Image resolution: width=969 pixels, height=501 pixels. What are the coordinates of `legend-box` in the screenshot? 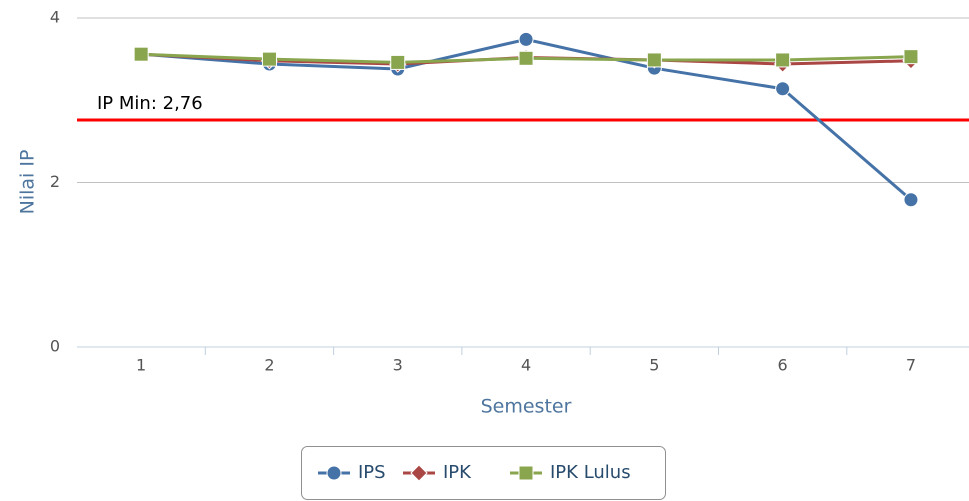 It's located at (483, 473).